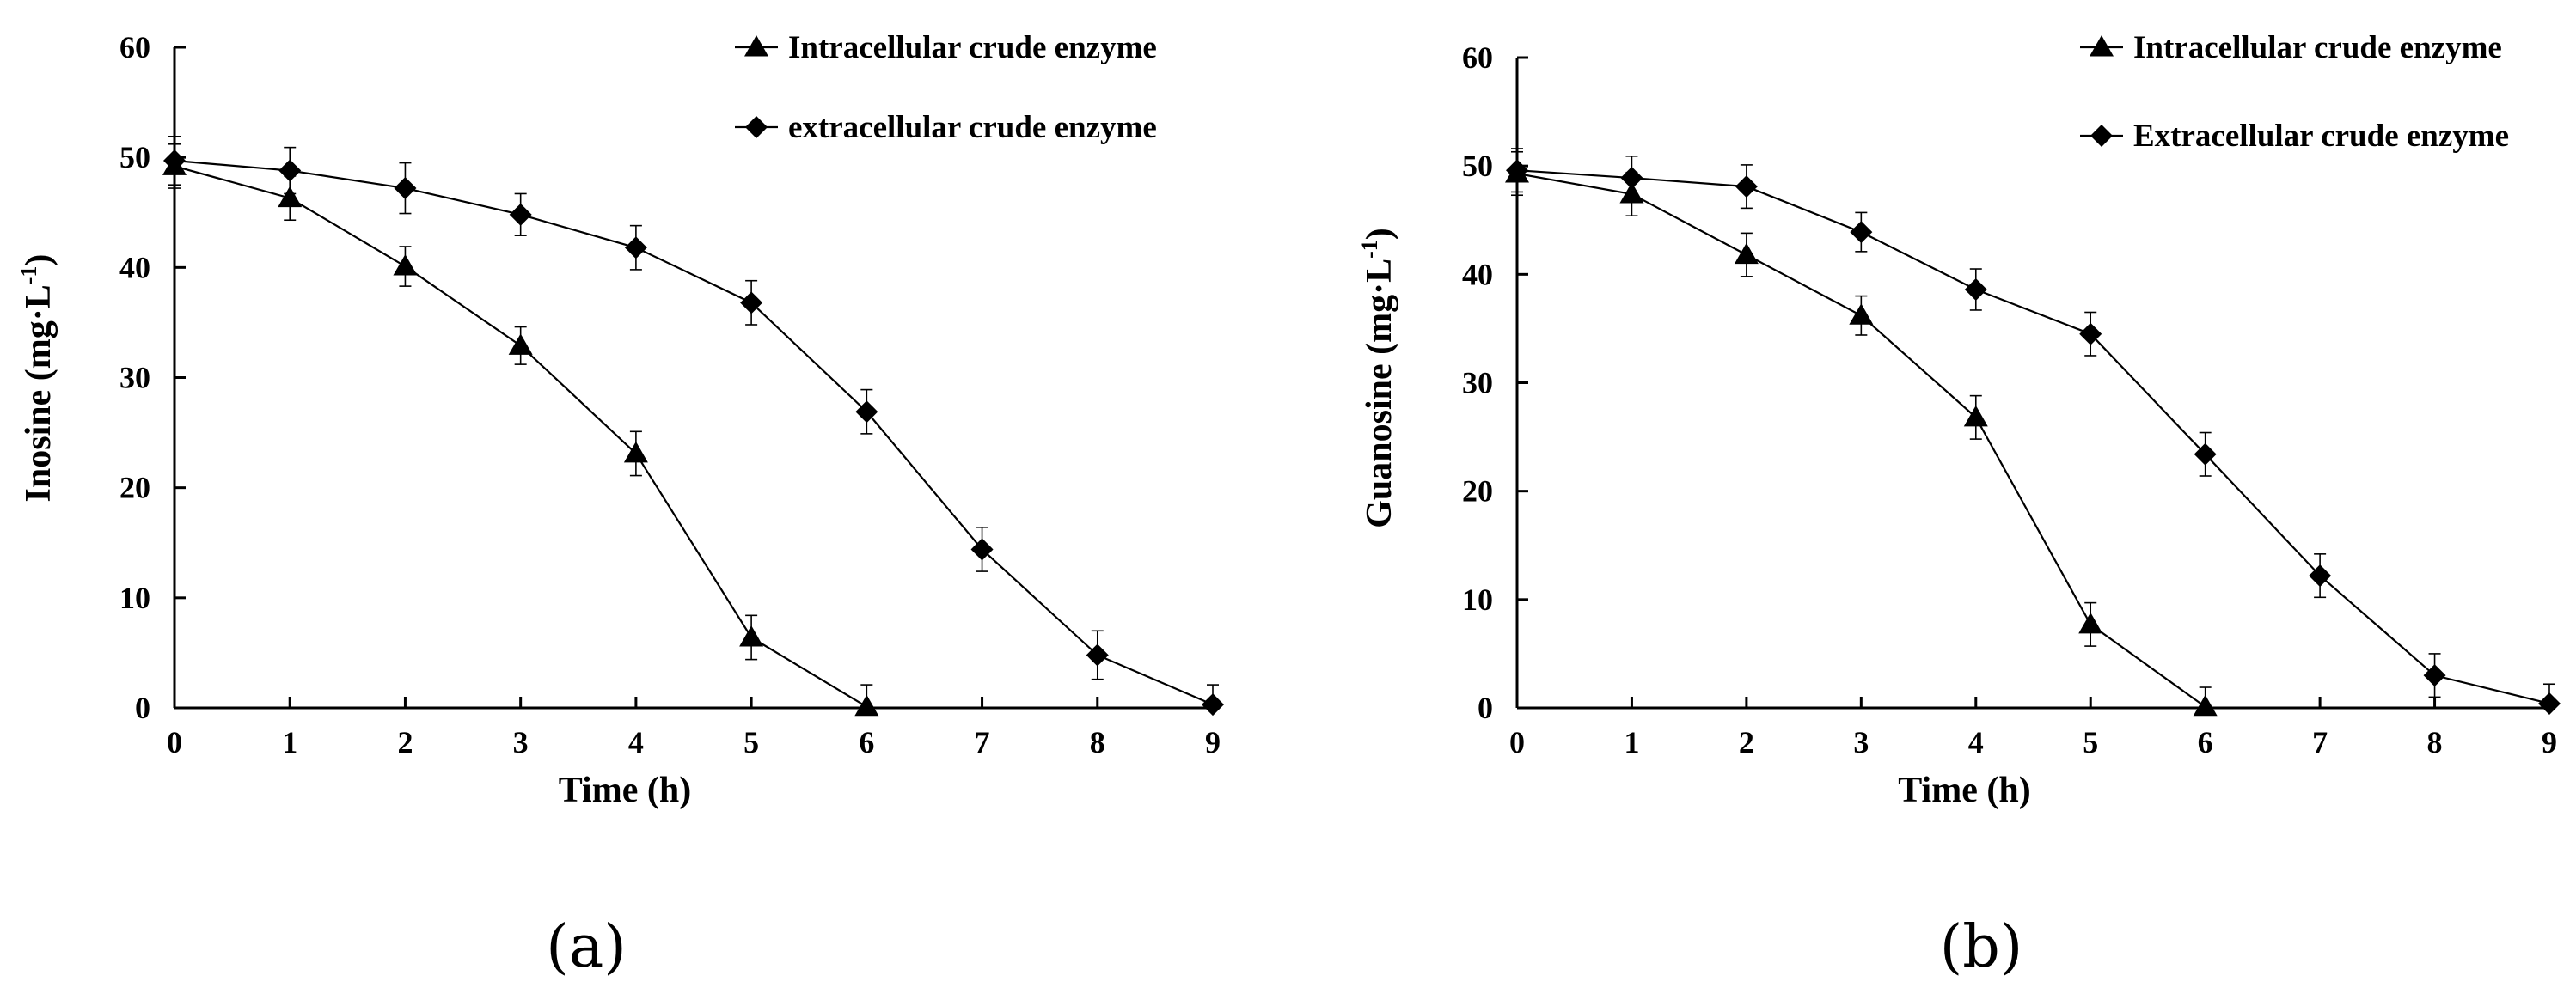 The image size is (2576, 994). Describe the element at coordinates (586, 947) in the screenshot. I see `panel-label: (a)` at that location.